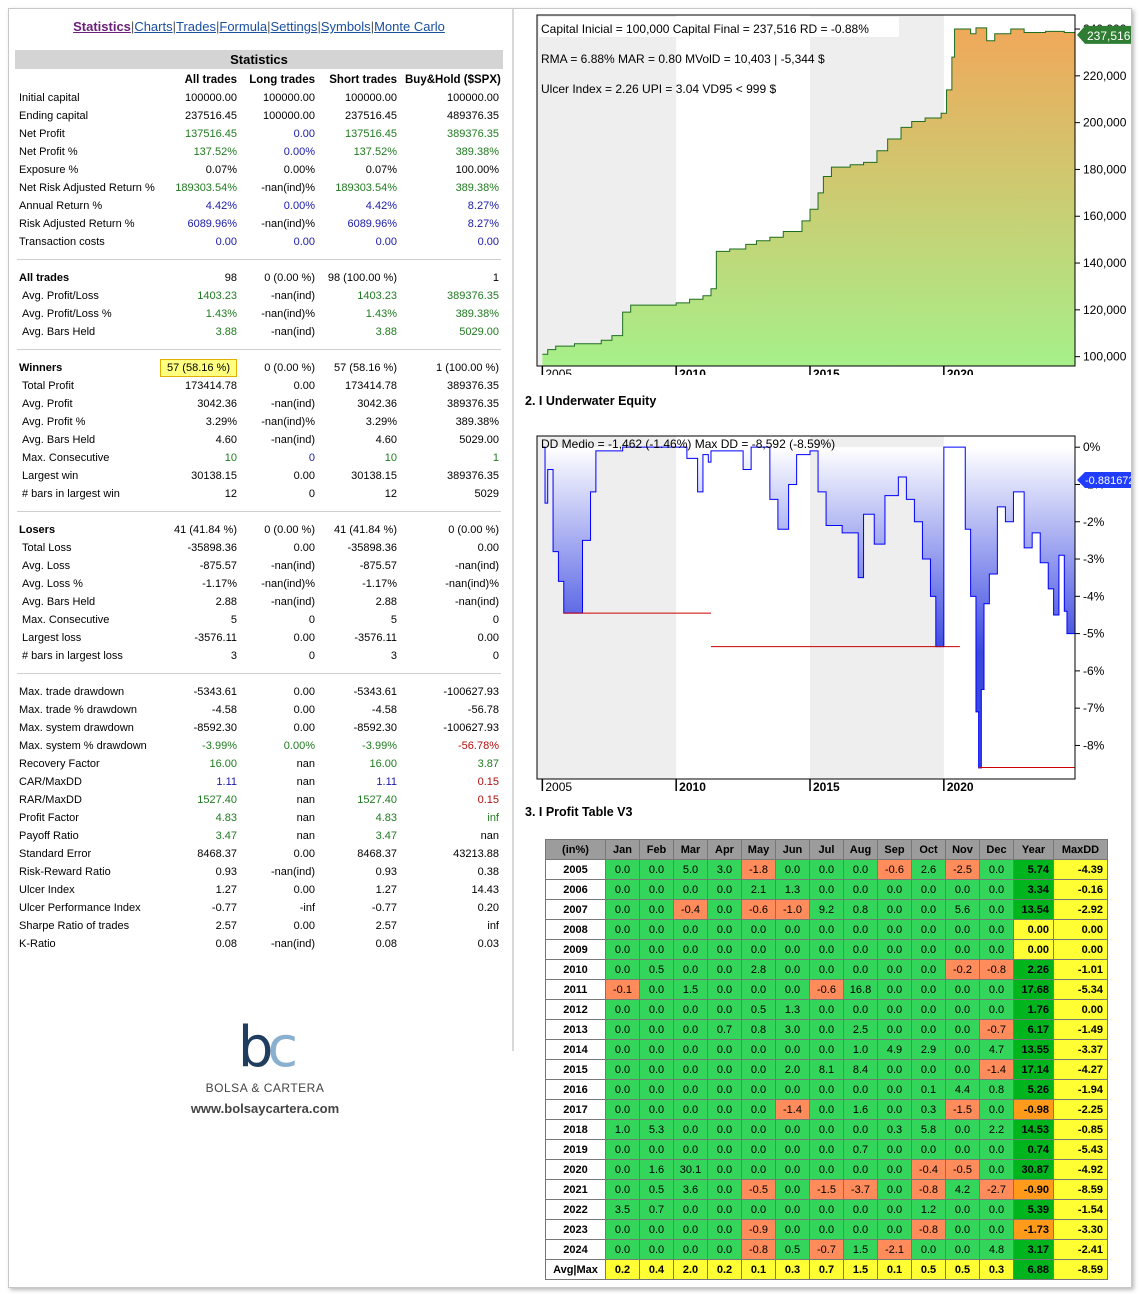  I want to click on profit-col-feb: Feb, so click(656, 849).